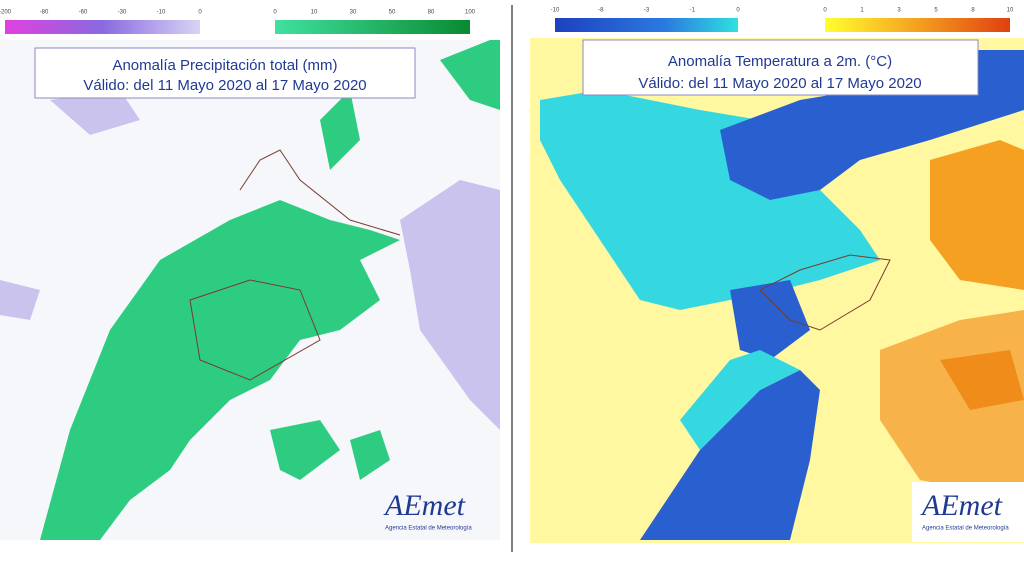 This screenshot has height=576, width=1024. I want to click on legend-label: -200, so click(6, 13).